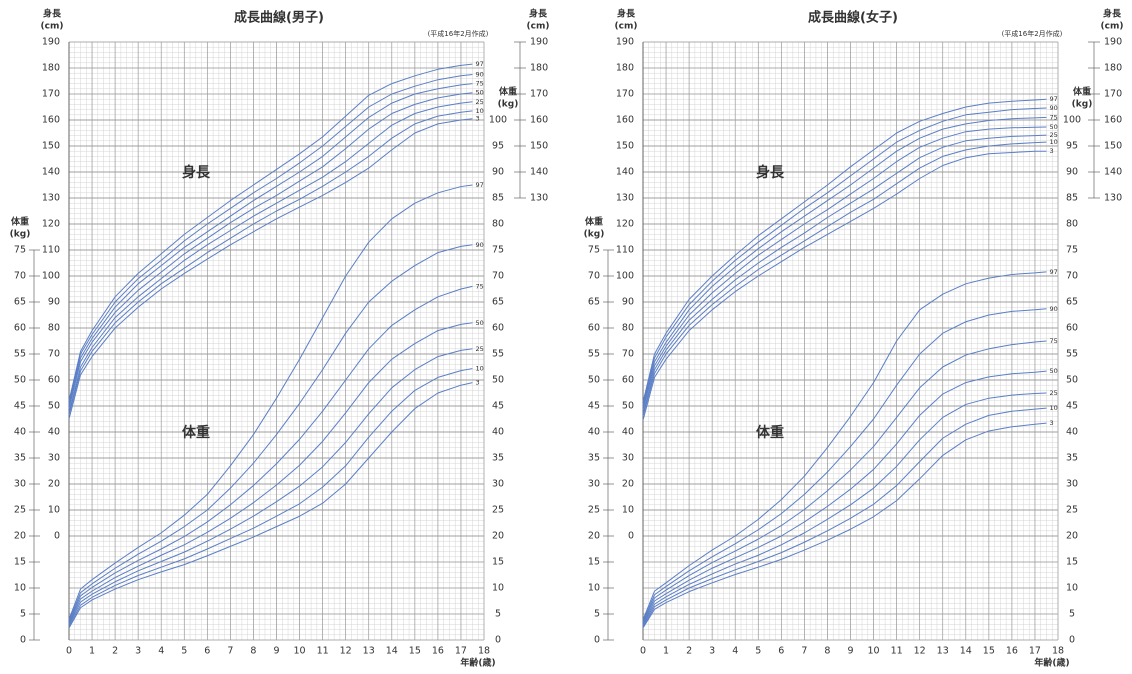 Image resolution: width=1132 pixels, height=674 pixels. What do you see at coordinates (51, 120) in the screenshot?
I see `y-tick-label: 160` at bounding box center [51, 120].